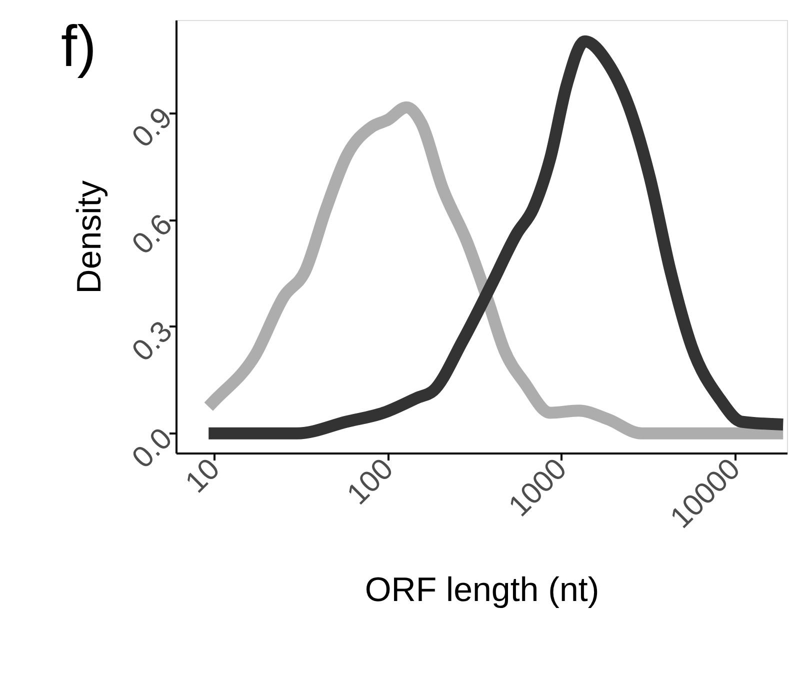 This screenshot has height=685, width=796. I want to click on x-tick-label: 100, so click(370, 482).